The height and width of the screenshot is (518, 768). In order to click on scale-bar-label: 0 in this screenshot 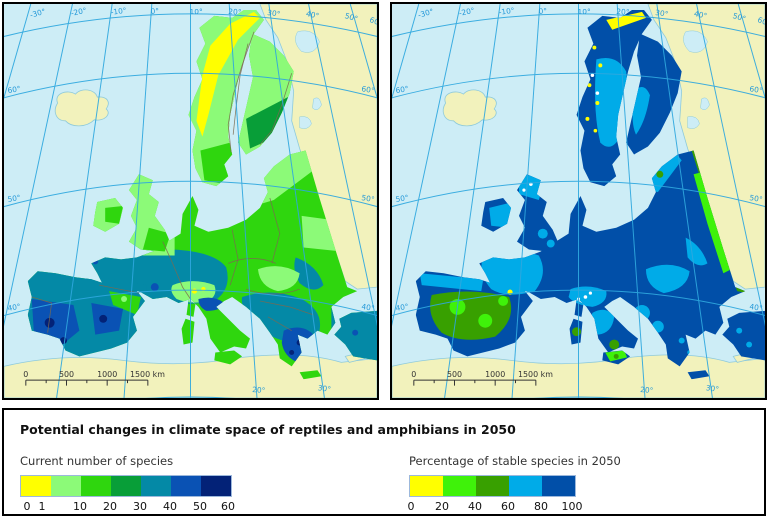, I will do `click(413, 374)`.